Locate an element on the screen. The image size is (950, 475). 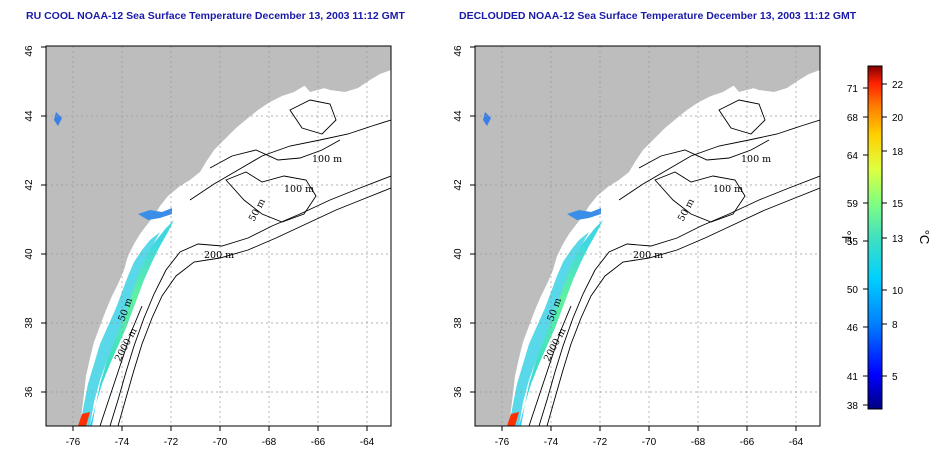
fahrenheit-tick-7: 41 is located at coordinates (853, 377).